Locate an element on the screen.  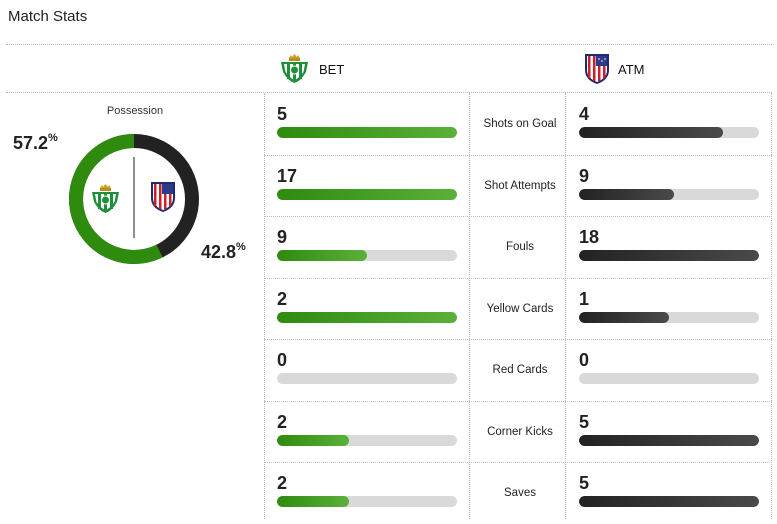
stat-row: 17 Shot Attempts 9 is located at coordinates (518, 186).